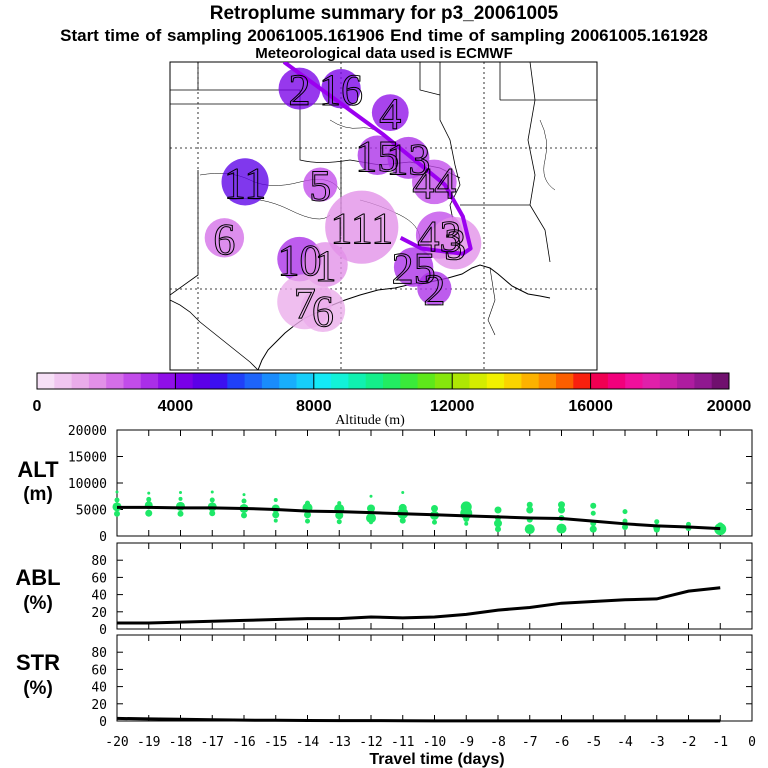 The height and width of the screenshot is (768, 768). I want to click on abl-ylabel-line2: (%), so click(38, 603).